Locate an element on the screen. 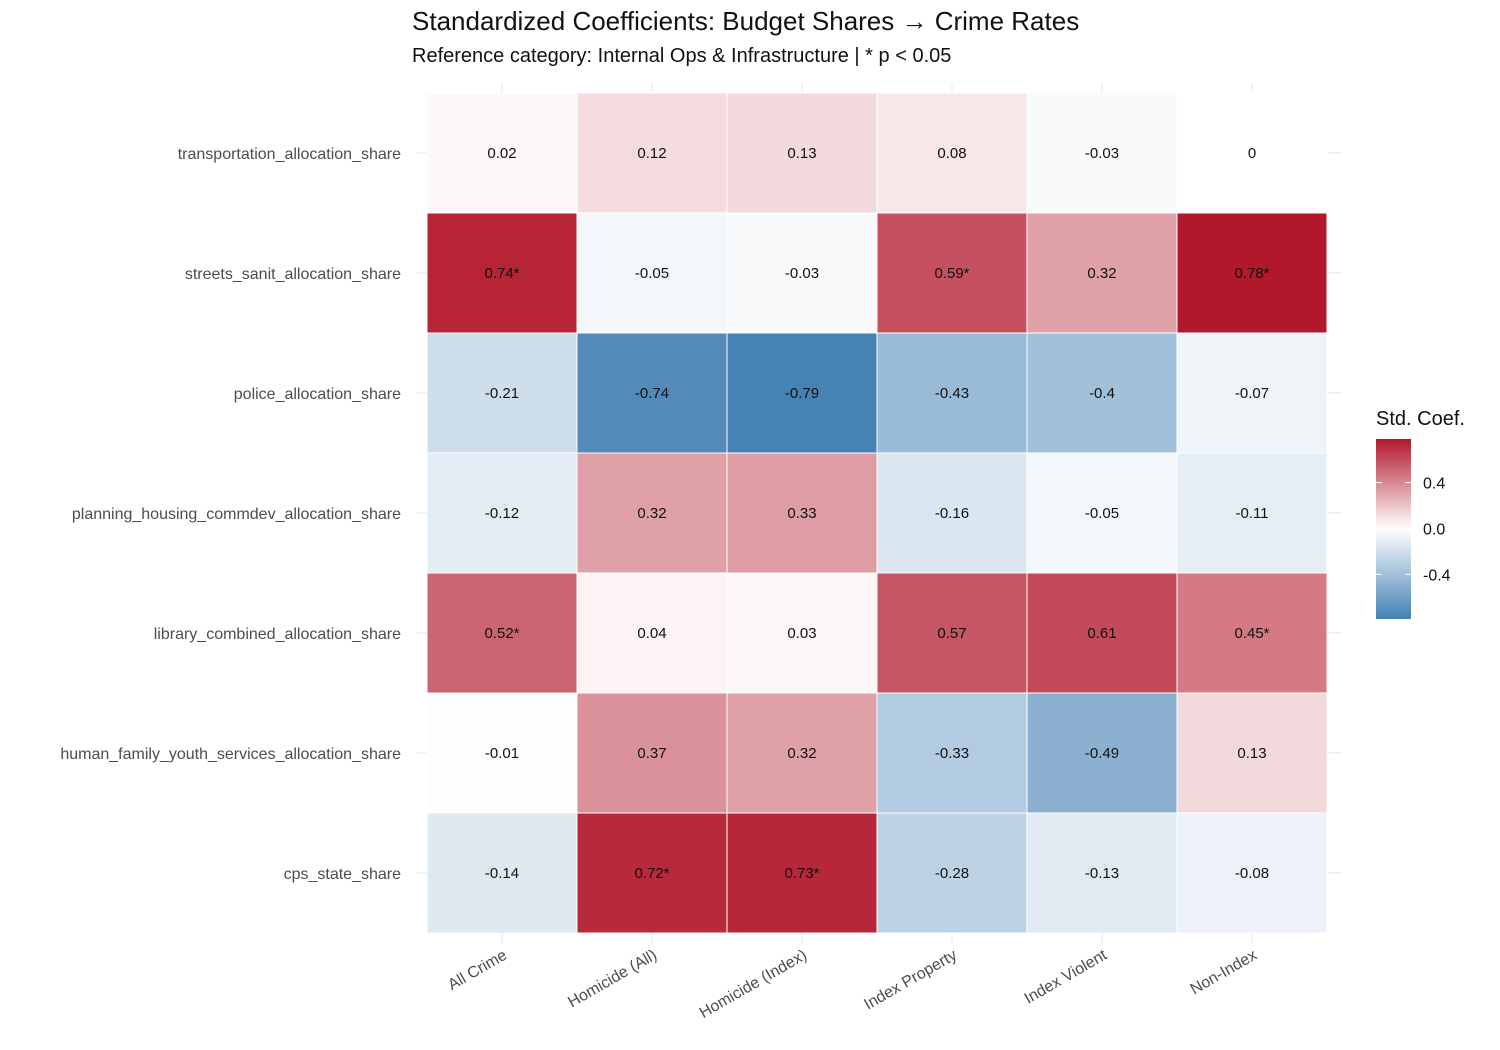  cell-value-label: 0.37 is located at coordinates (651, 753).